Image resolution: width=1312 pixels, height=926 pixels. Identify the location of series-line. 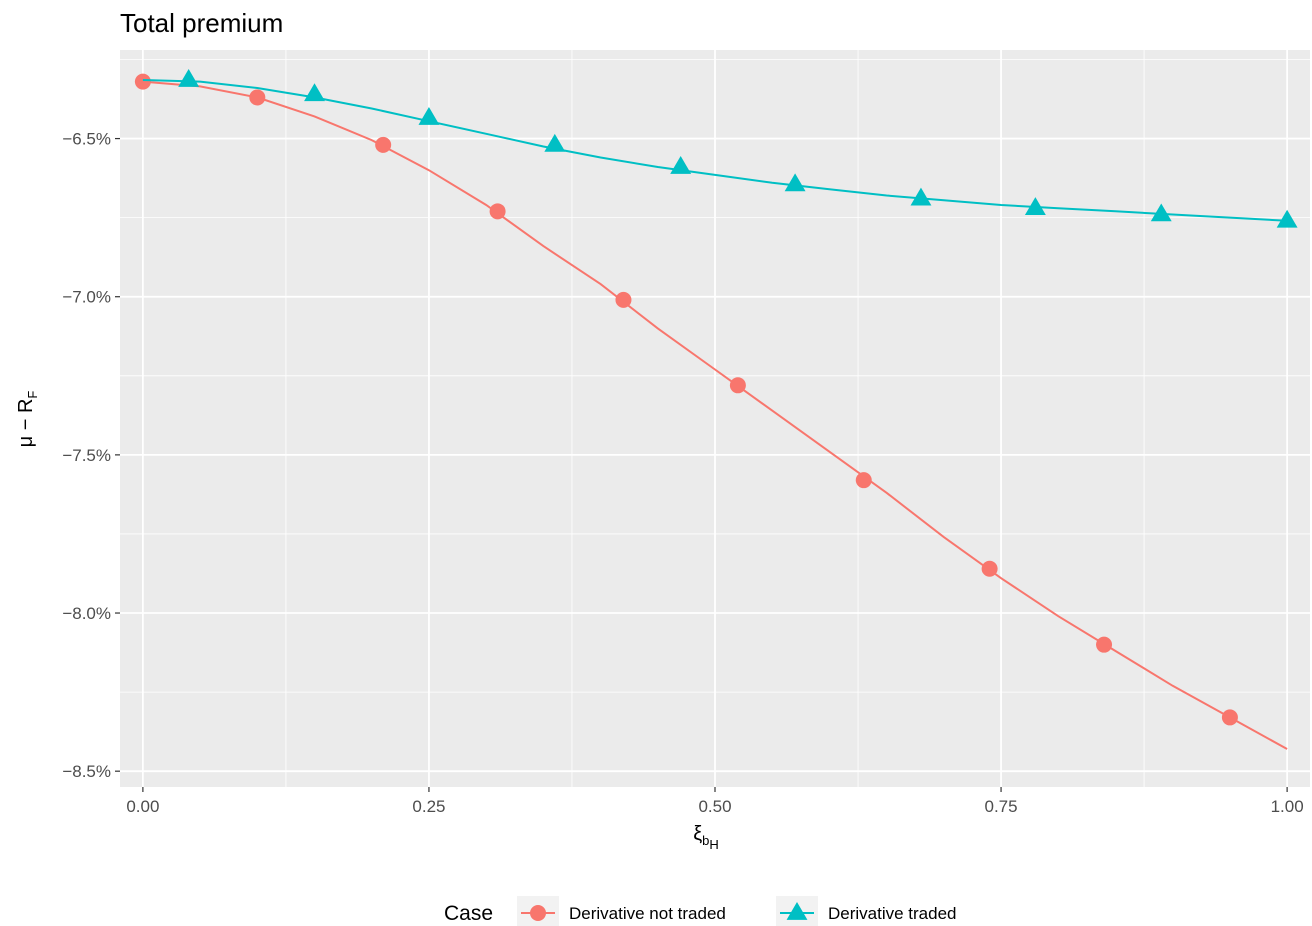
(715, 150).